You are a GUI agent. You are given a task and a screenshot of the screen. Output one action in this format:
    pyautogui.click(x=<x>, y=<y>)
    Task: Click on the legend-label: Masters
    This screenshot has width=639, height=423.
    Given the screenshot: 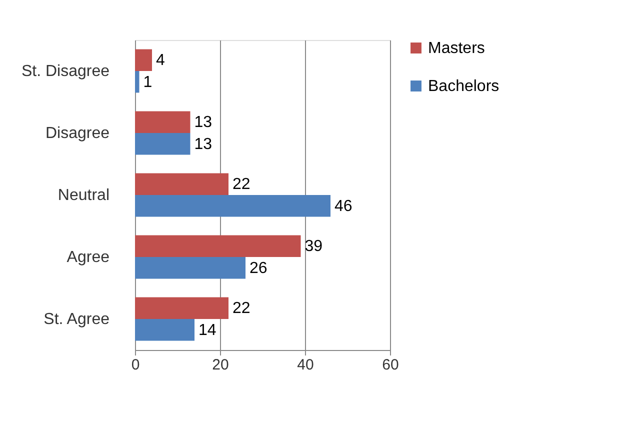 What is the action you would take?
    pyautogui.click(x=456, y=48)
    